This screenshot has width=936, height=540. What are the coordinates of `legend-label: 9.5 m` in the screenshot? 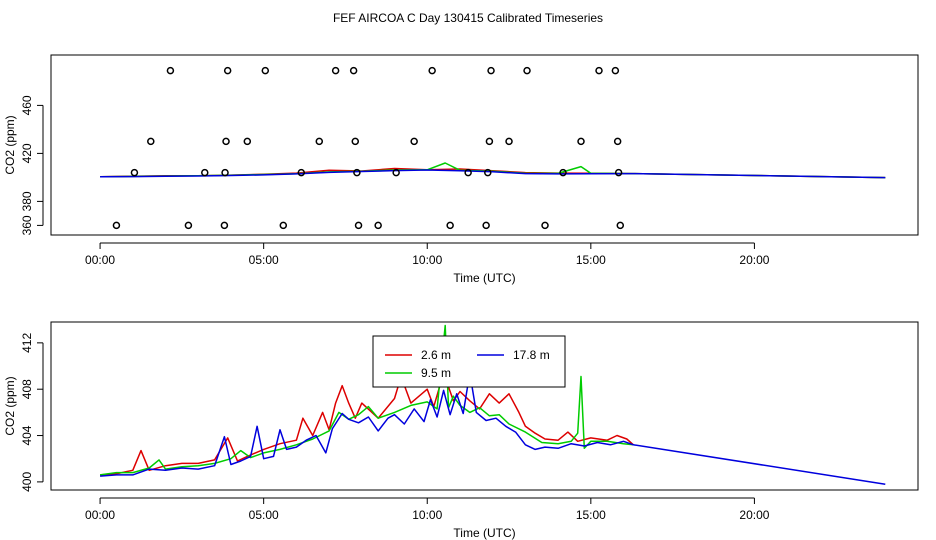 It's located at (436, 373).